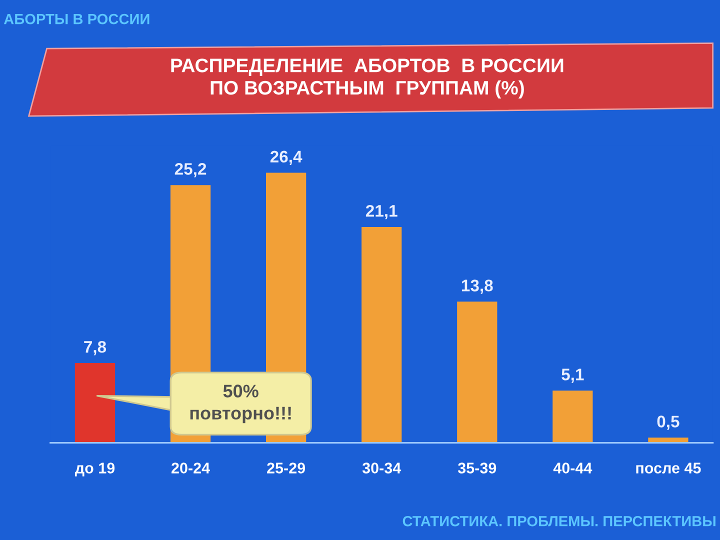 The width and height of the screenshot is (720, 540). I want to click on data-label: 7,8, so click(95, 348).